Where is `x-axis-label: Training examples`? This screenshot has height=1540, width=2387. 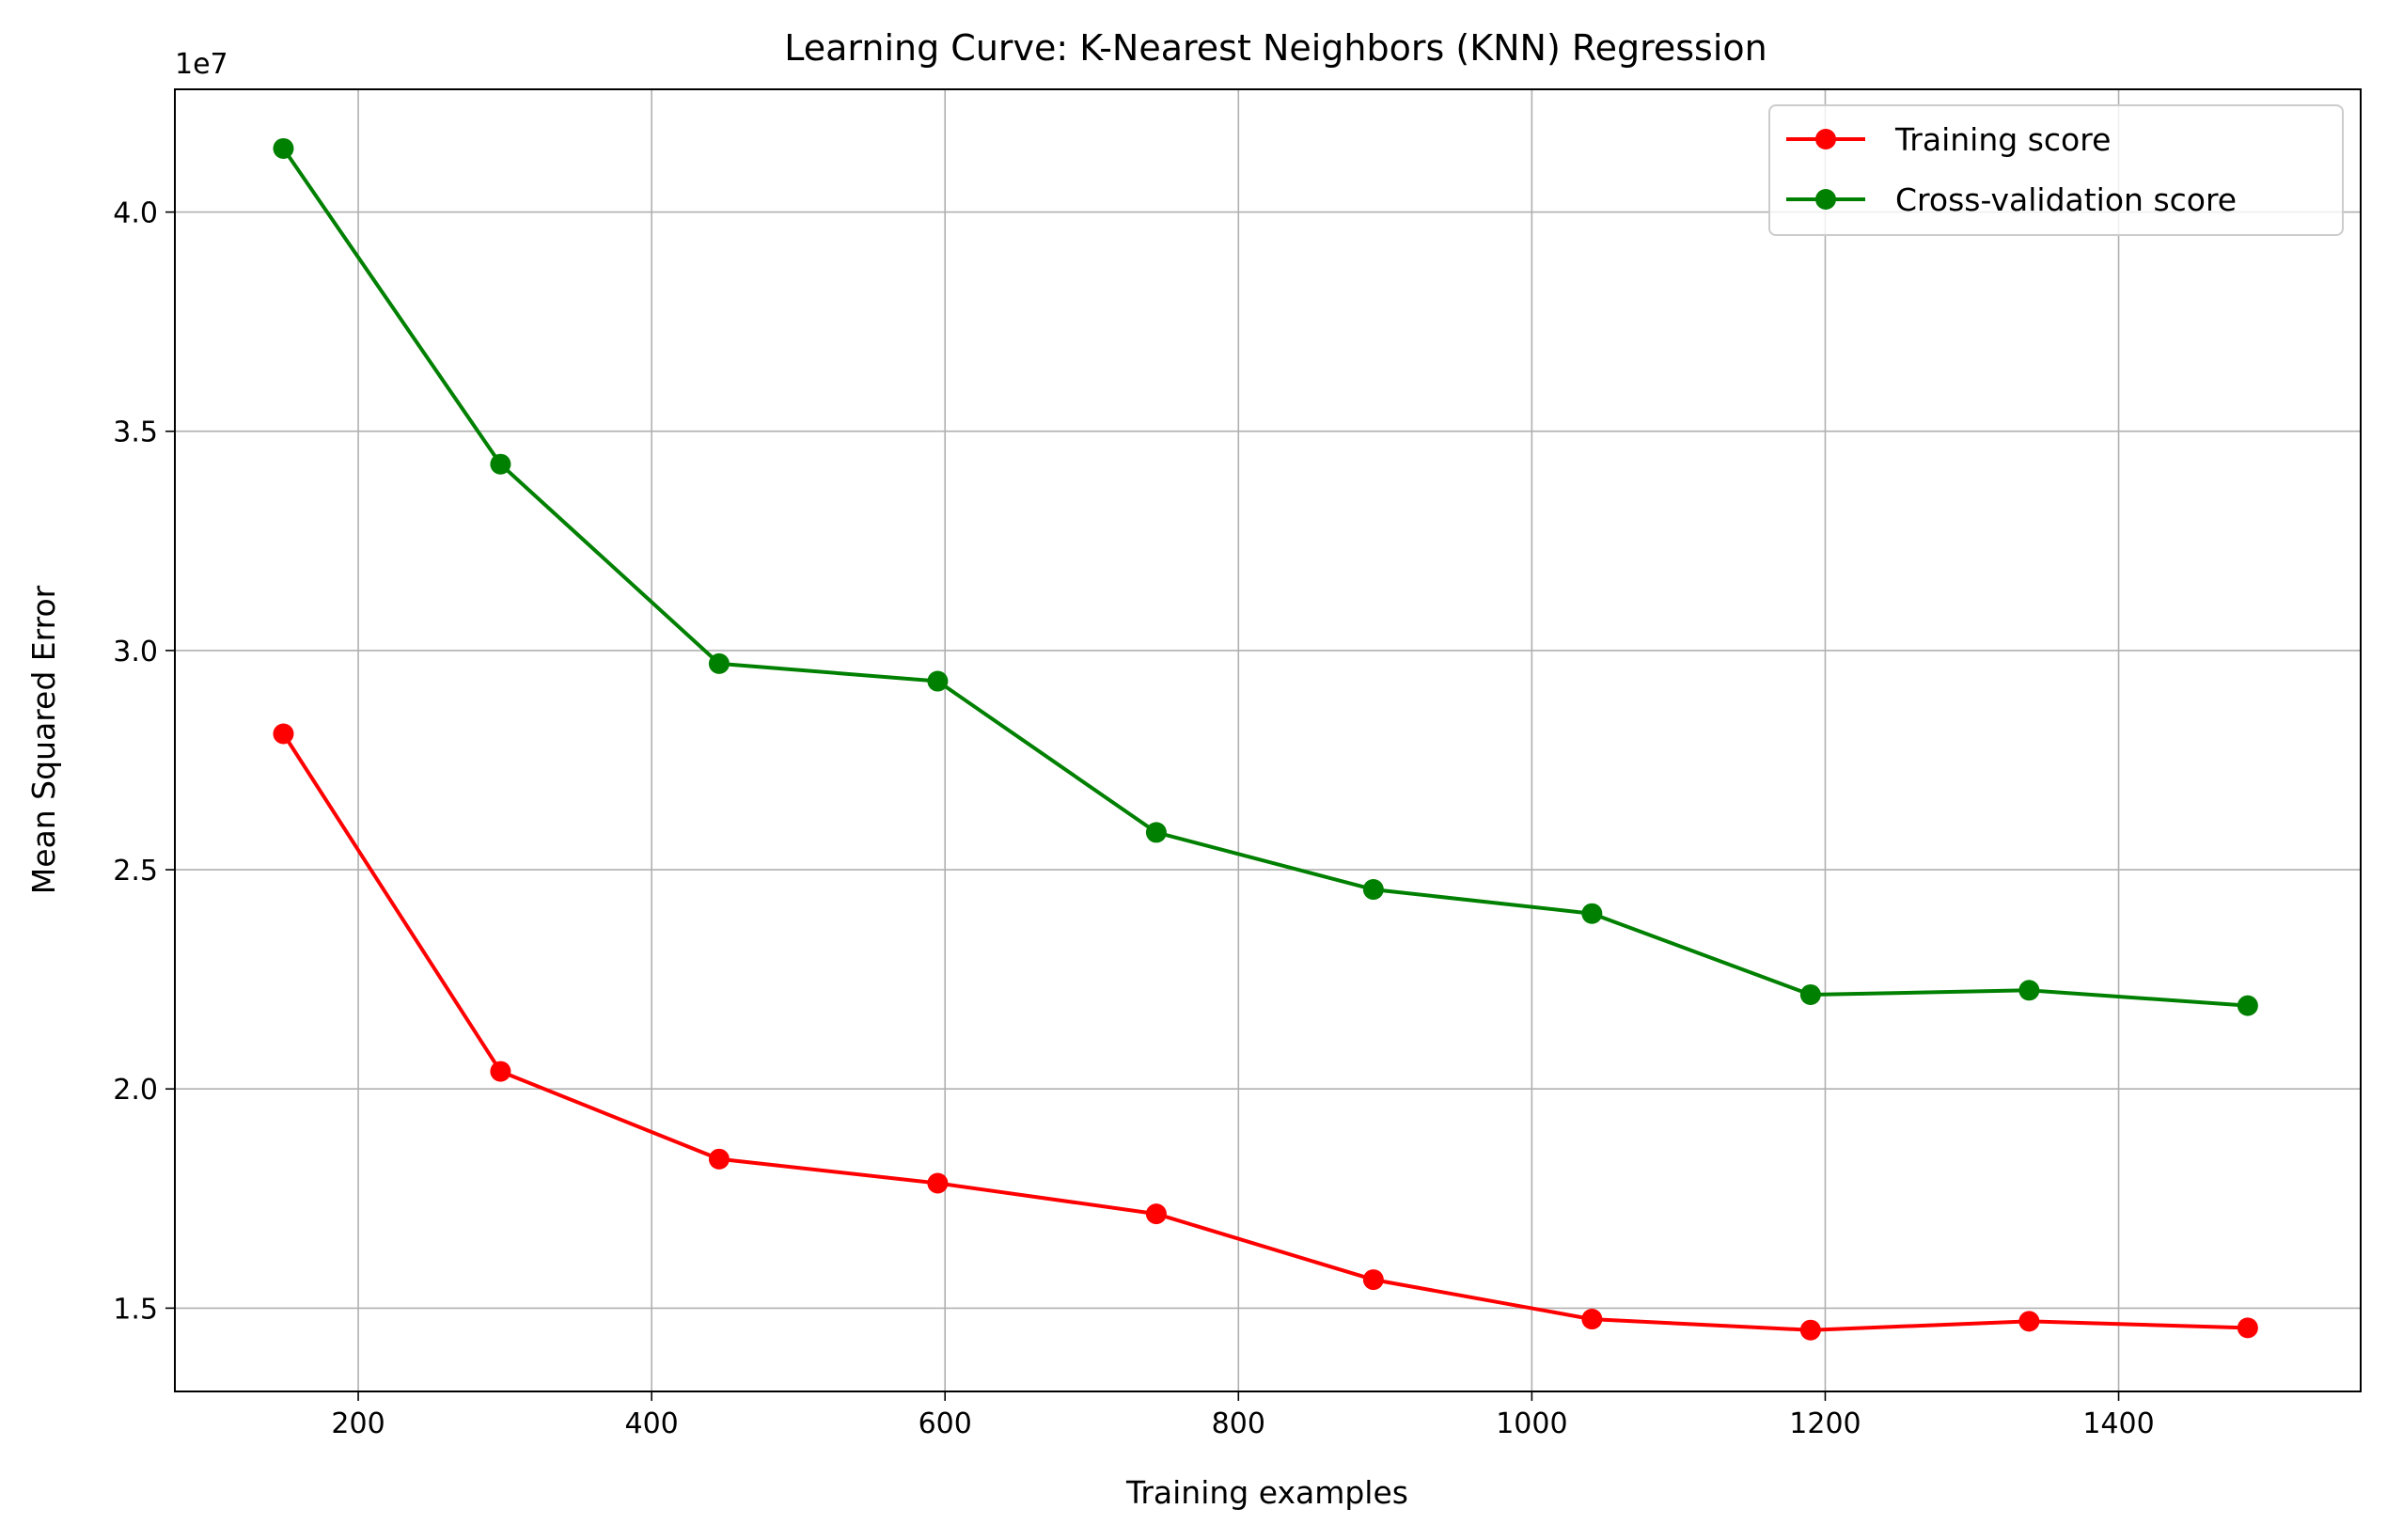
x-axis-label: Training examples is located at coordinates (1266, 1492).